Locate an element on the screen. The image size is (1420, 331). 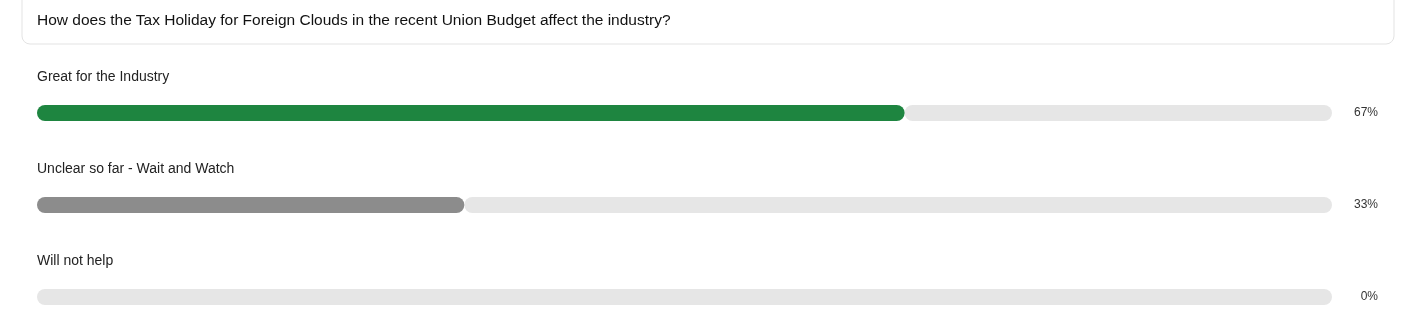
y-tick-label: Great for the Industry is located at coordinates (103, 75).